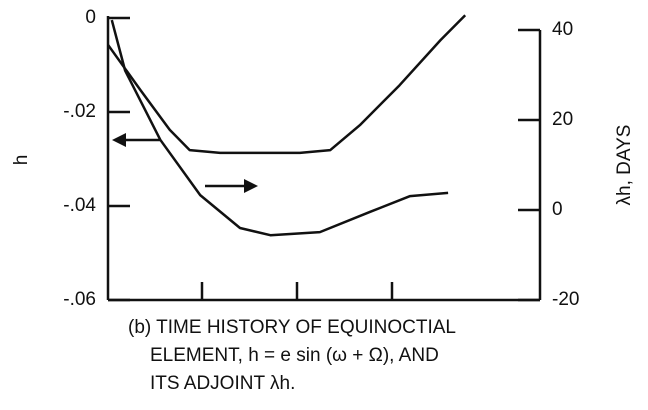 This screenshot has width=648, height=410. What do you see at coordinates (222, 383) in the screenshot?
I see `caption: ITS ADJOINT λh.` at bounding box center [222, 383].